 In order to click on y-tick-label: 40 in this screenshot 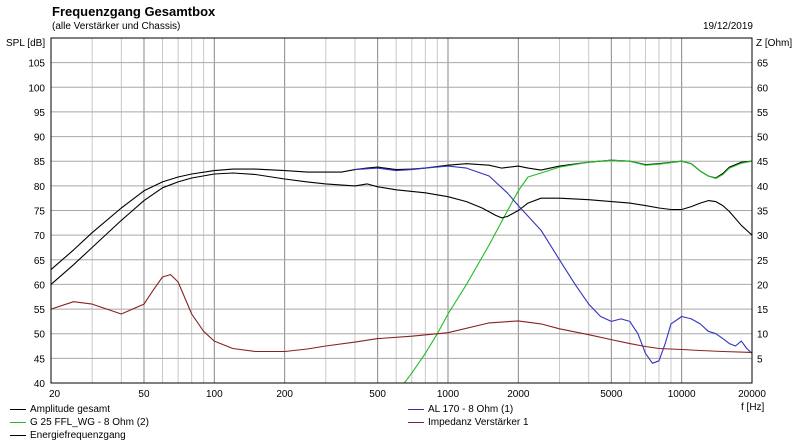, I will do `click(40, 384)`.